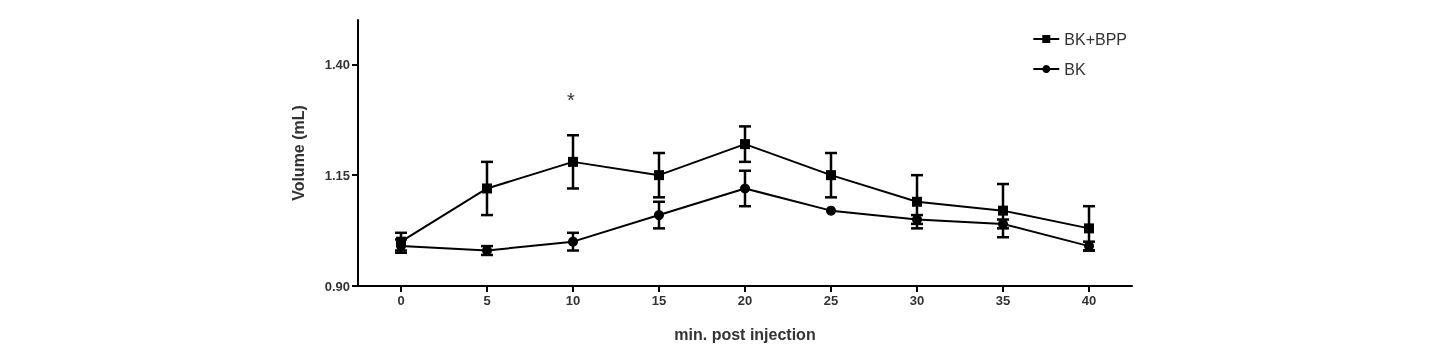 This screenshot has height=360, width=1432. What do you see at coordinates (1075, 69) in the screenshot?
I see `legend-label: BK` at bounding box center [1075, 69].